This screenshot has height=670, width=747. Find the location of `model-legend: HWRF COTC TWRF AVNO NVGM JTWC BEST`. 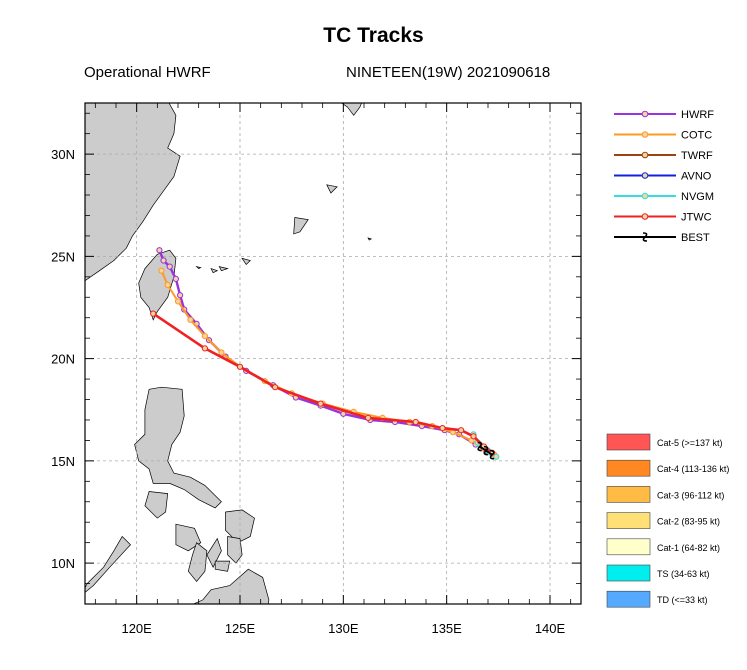

model-legend: HWRF COTC TWRF AVNO NVGM JTWC BEST is located at coordinates (664, 176).